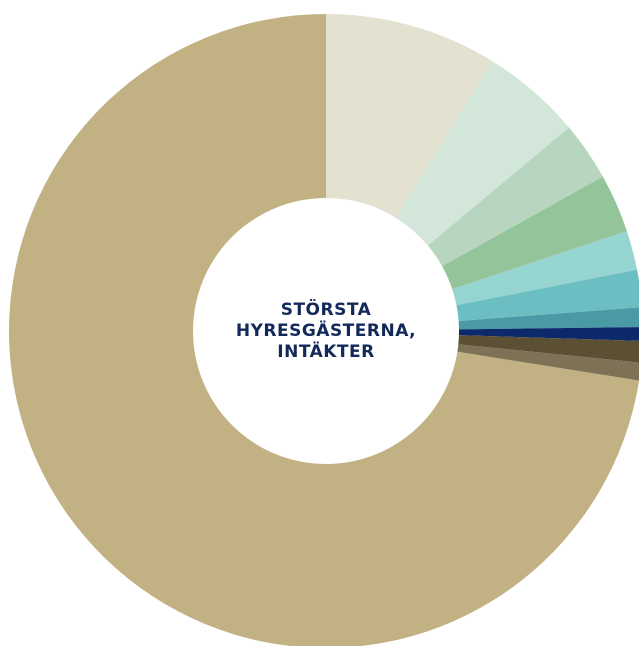 The width and height of the screenshot is (639, 646). I want to click on center-title: HYRESGÄSTERNA,, so click(326, 330).